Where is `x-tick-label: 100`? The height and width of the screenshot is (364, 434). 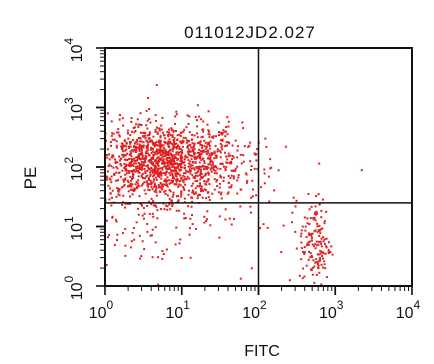 x-tick-label: 100 is located at coordinates (101, 310).